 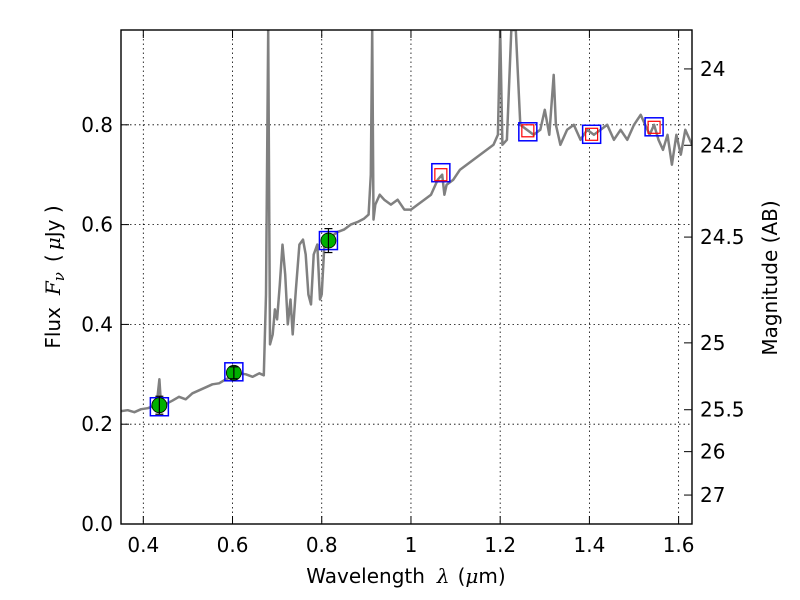 What do you see at coordinates (411, 545) in the screenshot?
I see `x-tick-label: 1` at bounding box center [411, 545].